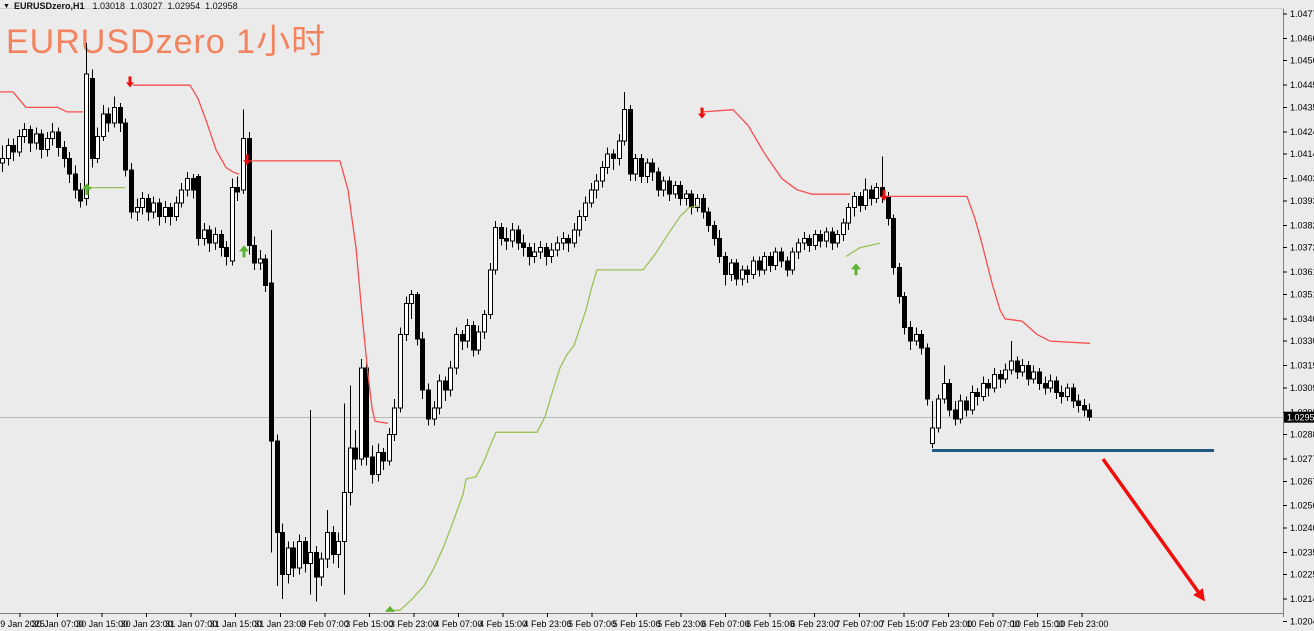 The height and width of the screenshot is (631, 1314). I want to click on svg-text: 4 Feb 23:00, so click(547, 624).